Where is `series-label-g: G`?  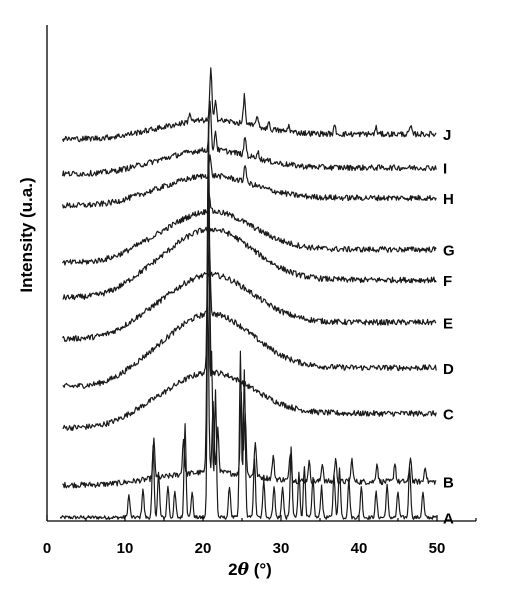
series-label-g: G is located at coordinates (449, 250).